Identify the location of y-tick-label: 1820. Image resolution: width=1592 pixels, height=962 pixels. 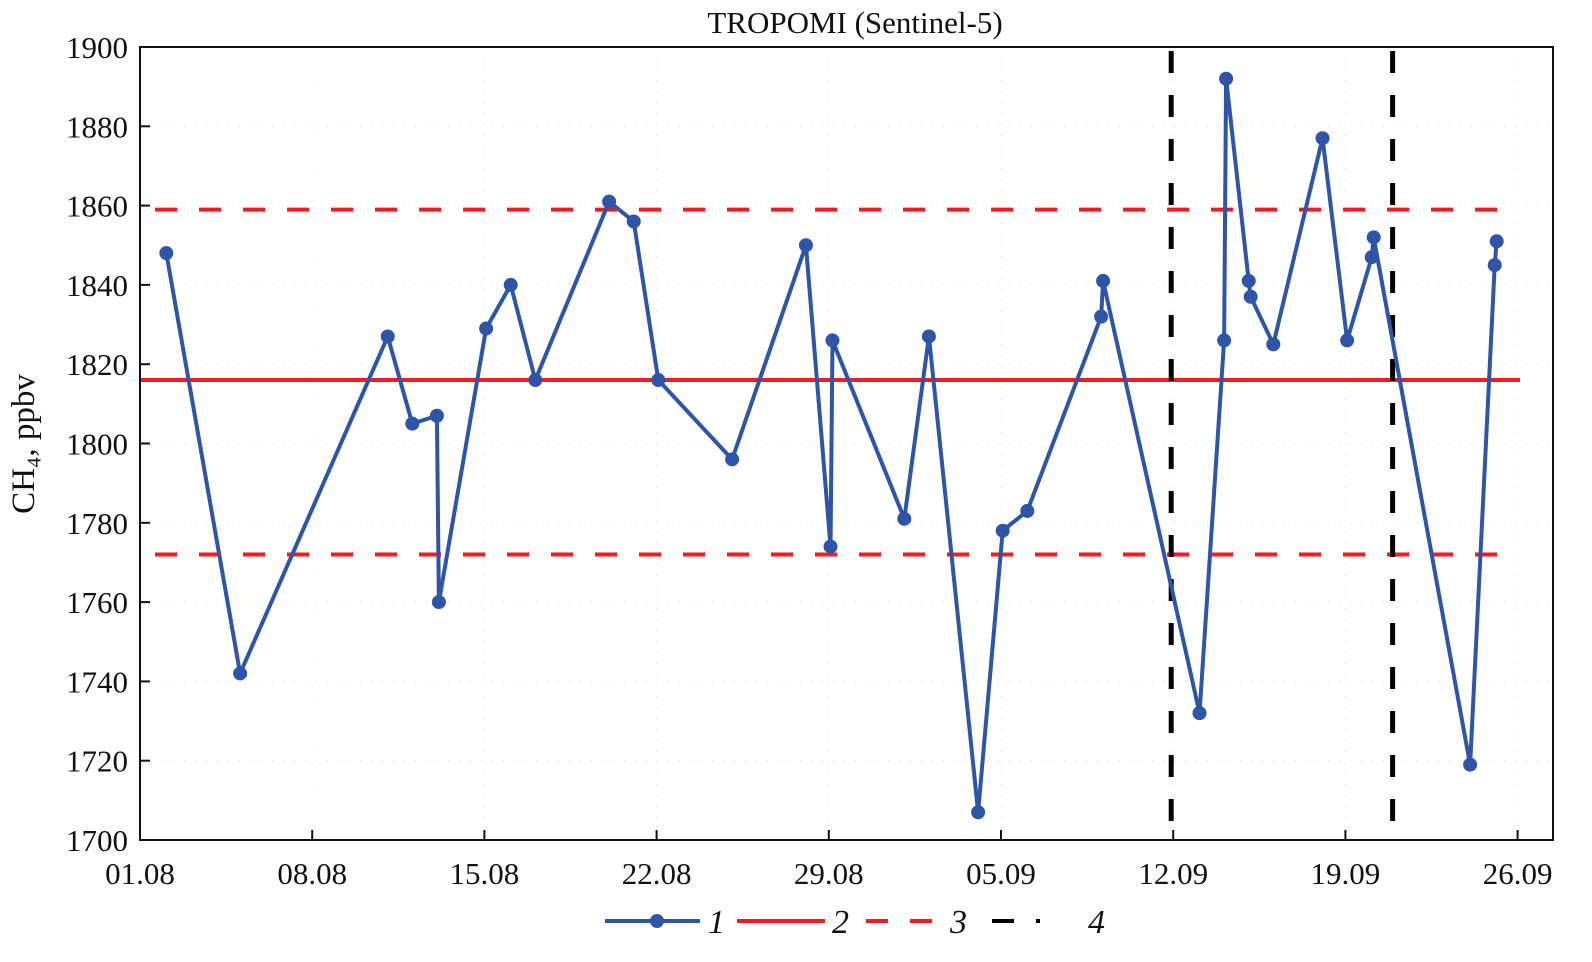
(97, 364).